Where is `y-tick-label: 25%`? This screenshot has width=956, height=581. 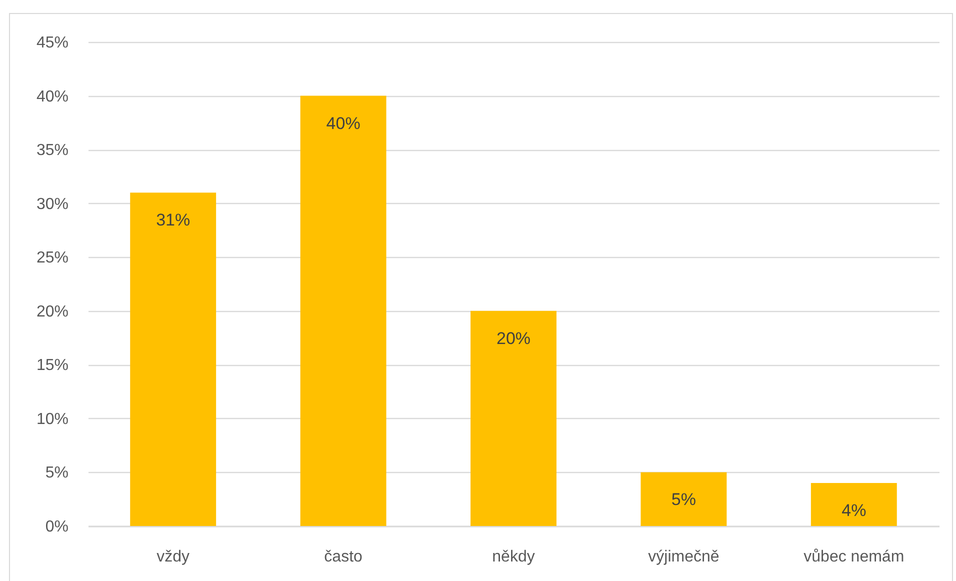 y-tick-label: 25% is located at coordinates (52, 258).